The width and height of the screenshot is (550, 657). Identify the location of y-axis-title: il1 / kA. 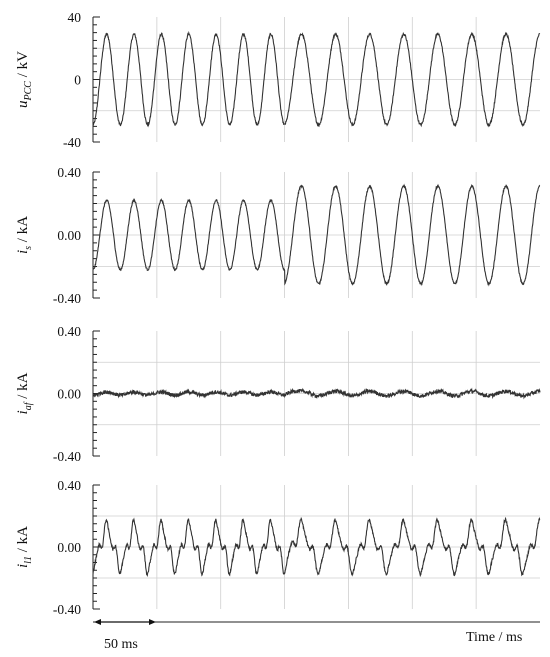
(24, 547).